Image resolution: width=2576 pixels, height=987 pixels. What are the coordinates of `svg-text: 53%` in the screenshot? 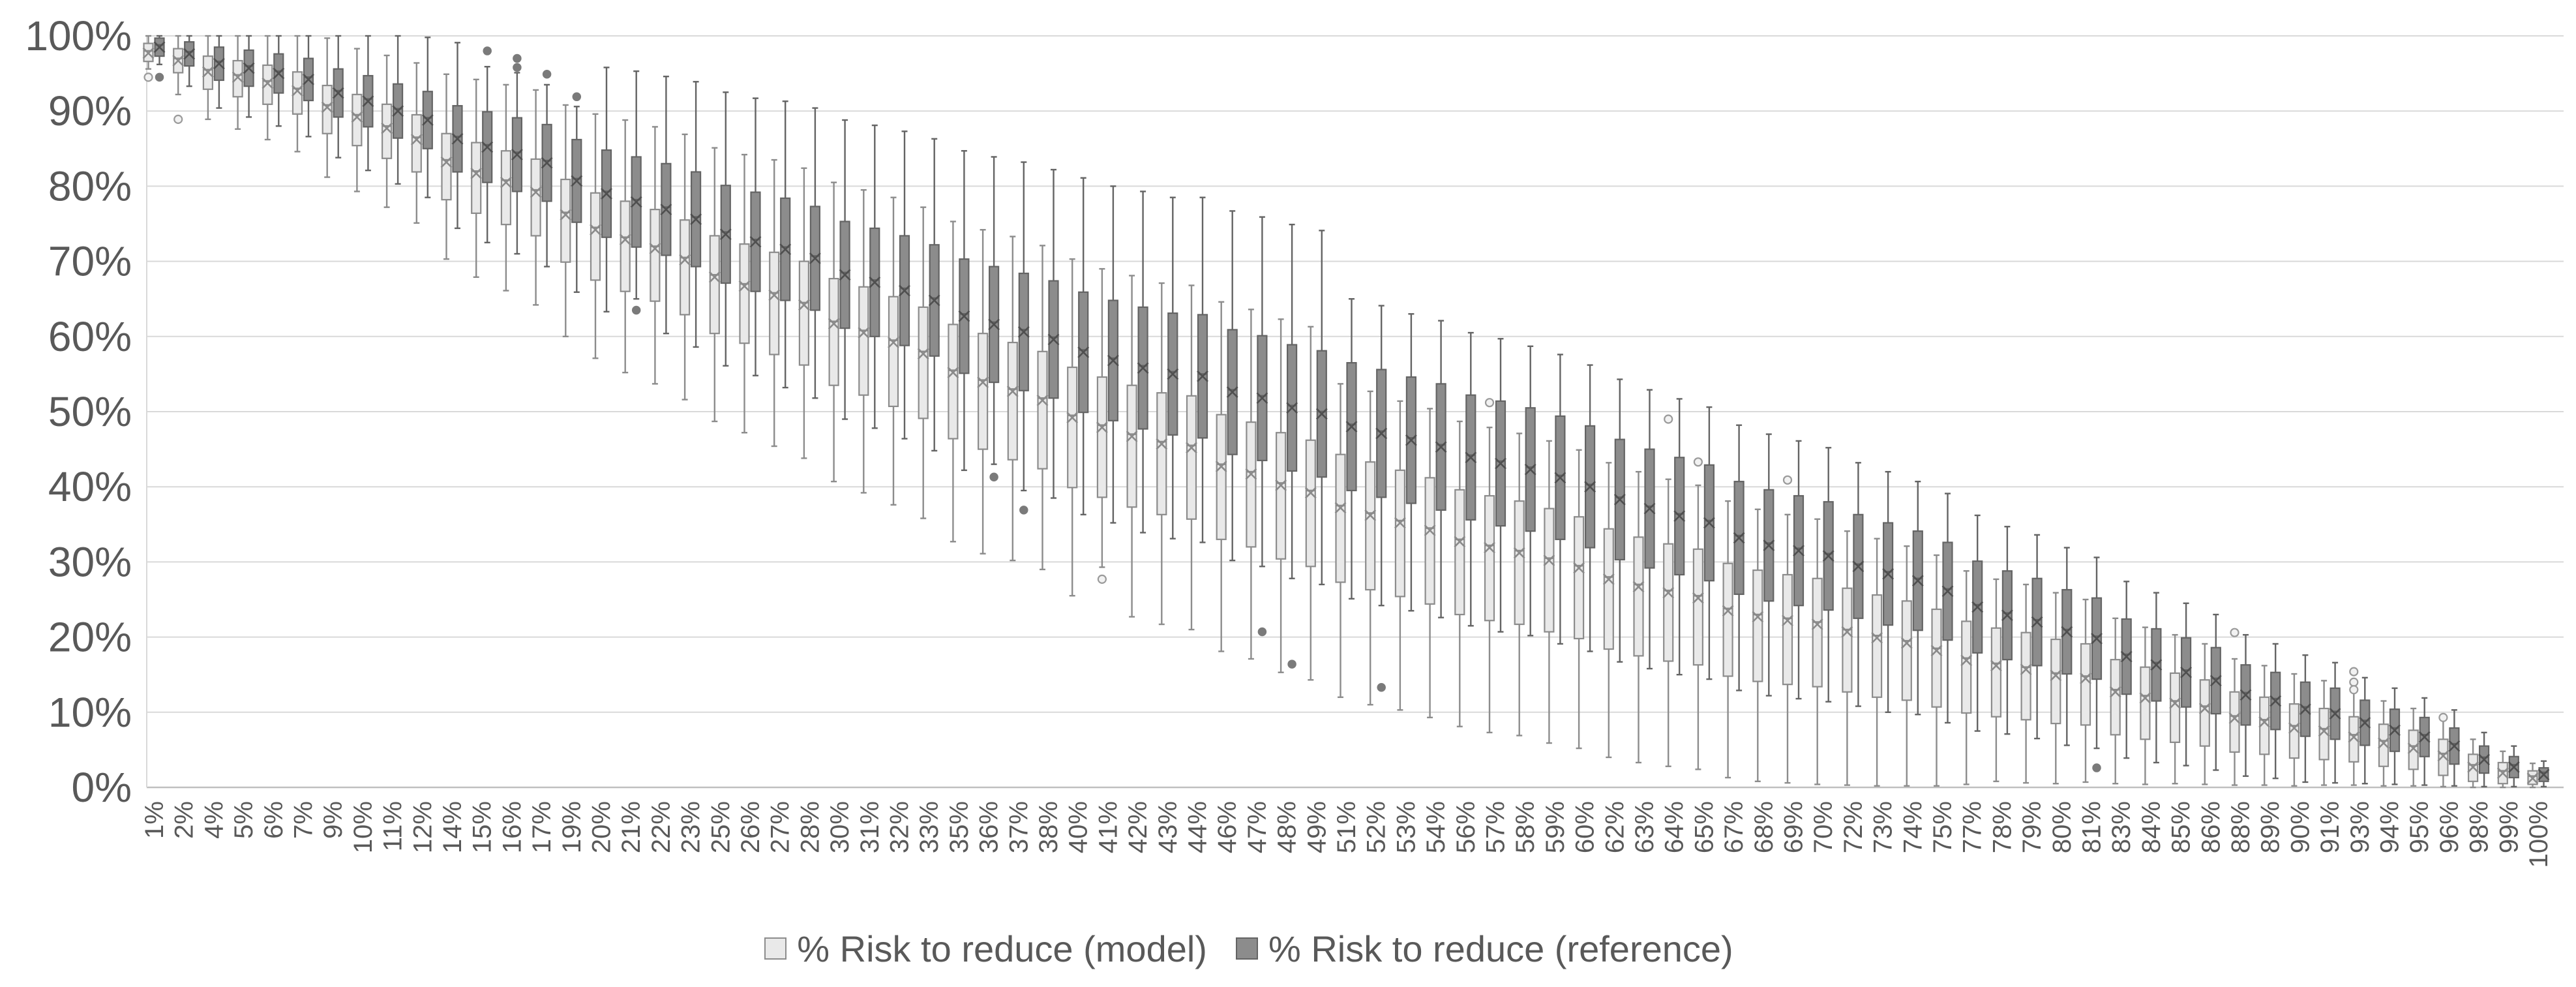 It's located at (1406, 827).